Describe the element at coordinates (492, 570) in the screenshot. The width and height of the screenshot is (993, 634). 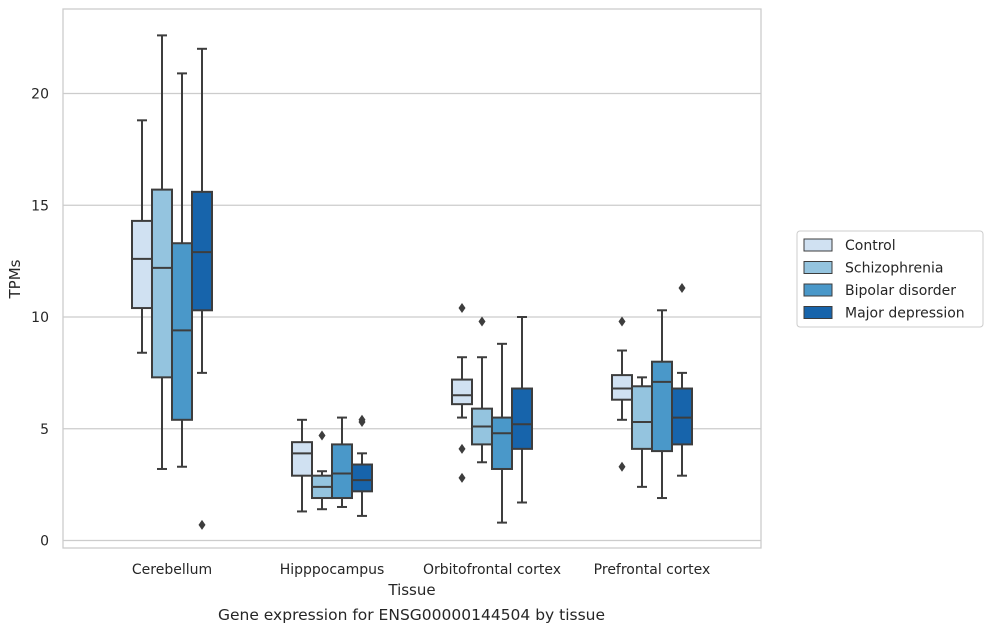
I see `x-tick-label: Orbitofrontal cortex` at that location.